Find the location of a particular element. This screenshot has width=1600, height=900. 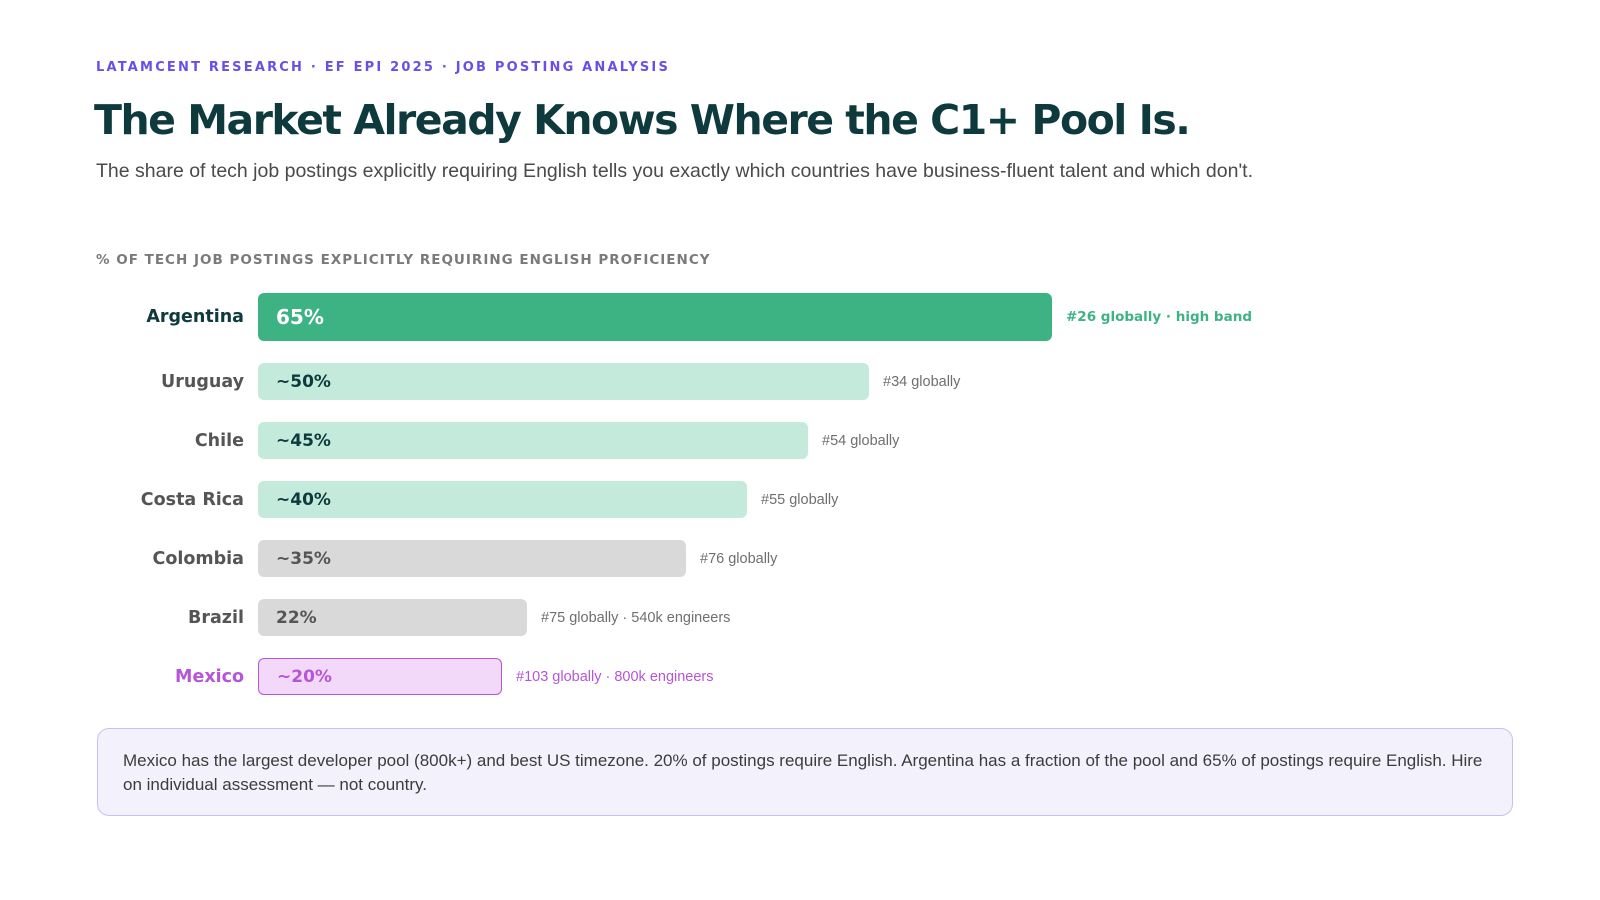

category-label: Argentina is located at coordinates (195, 317).